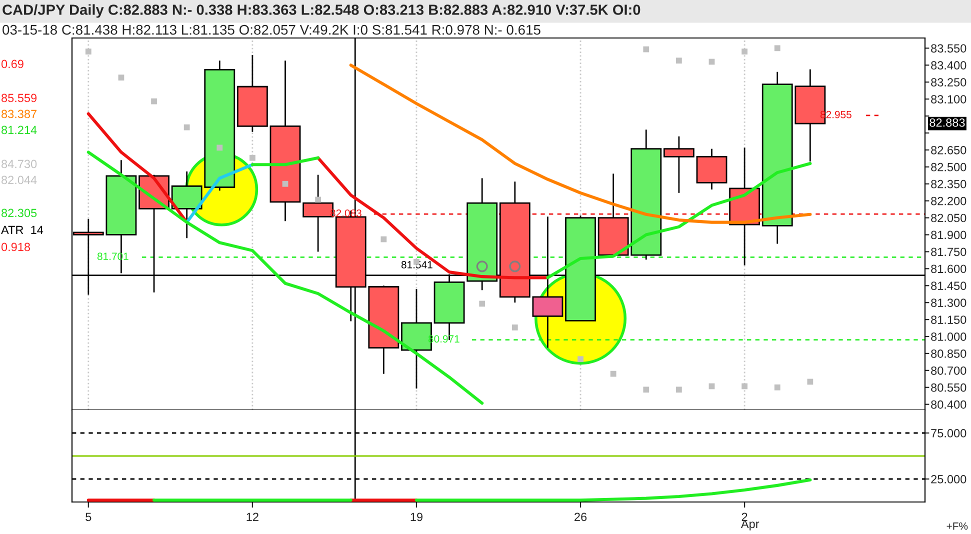 The height and width of the screenshot is (534, 971). I want to click on text: 82.305, so click(19, 213).